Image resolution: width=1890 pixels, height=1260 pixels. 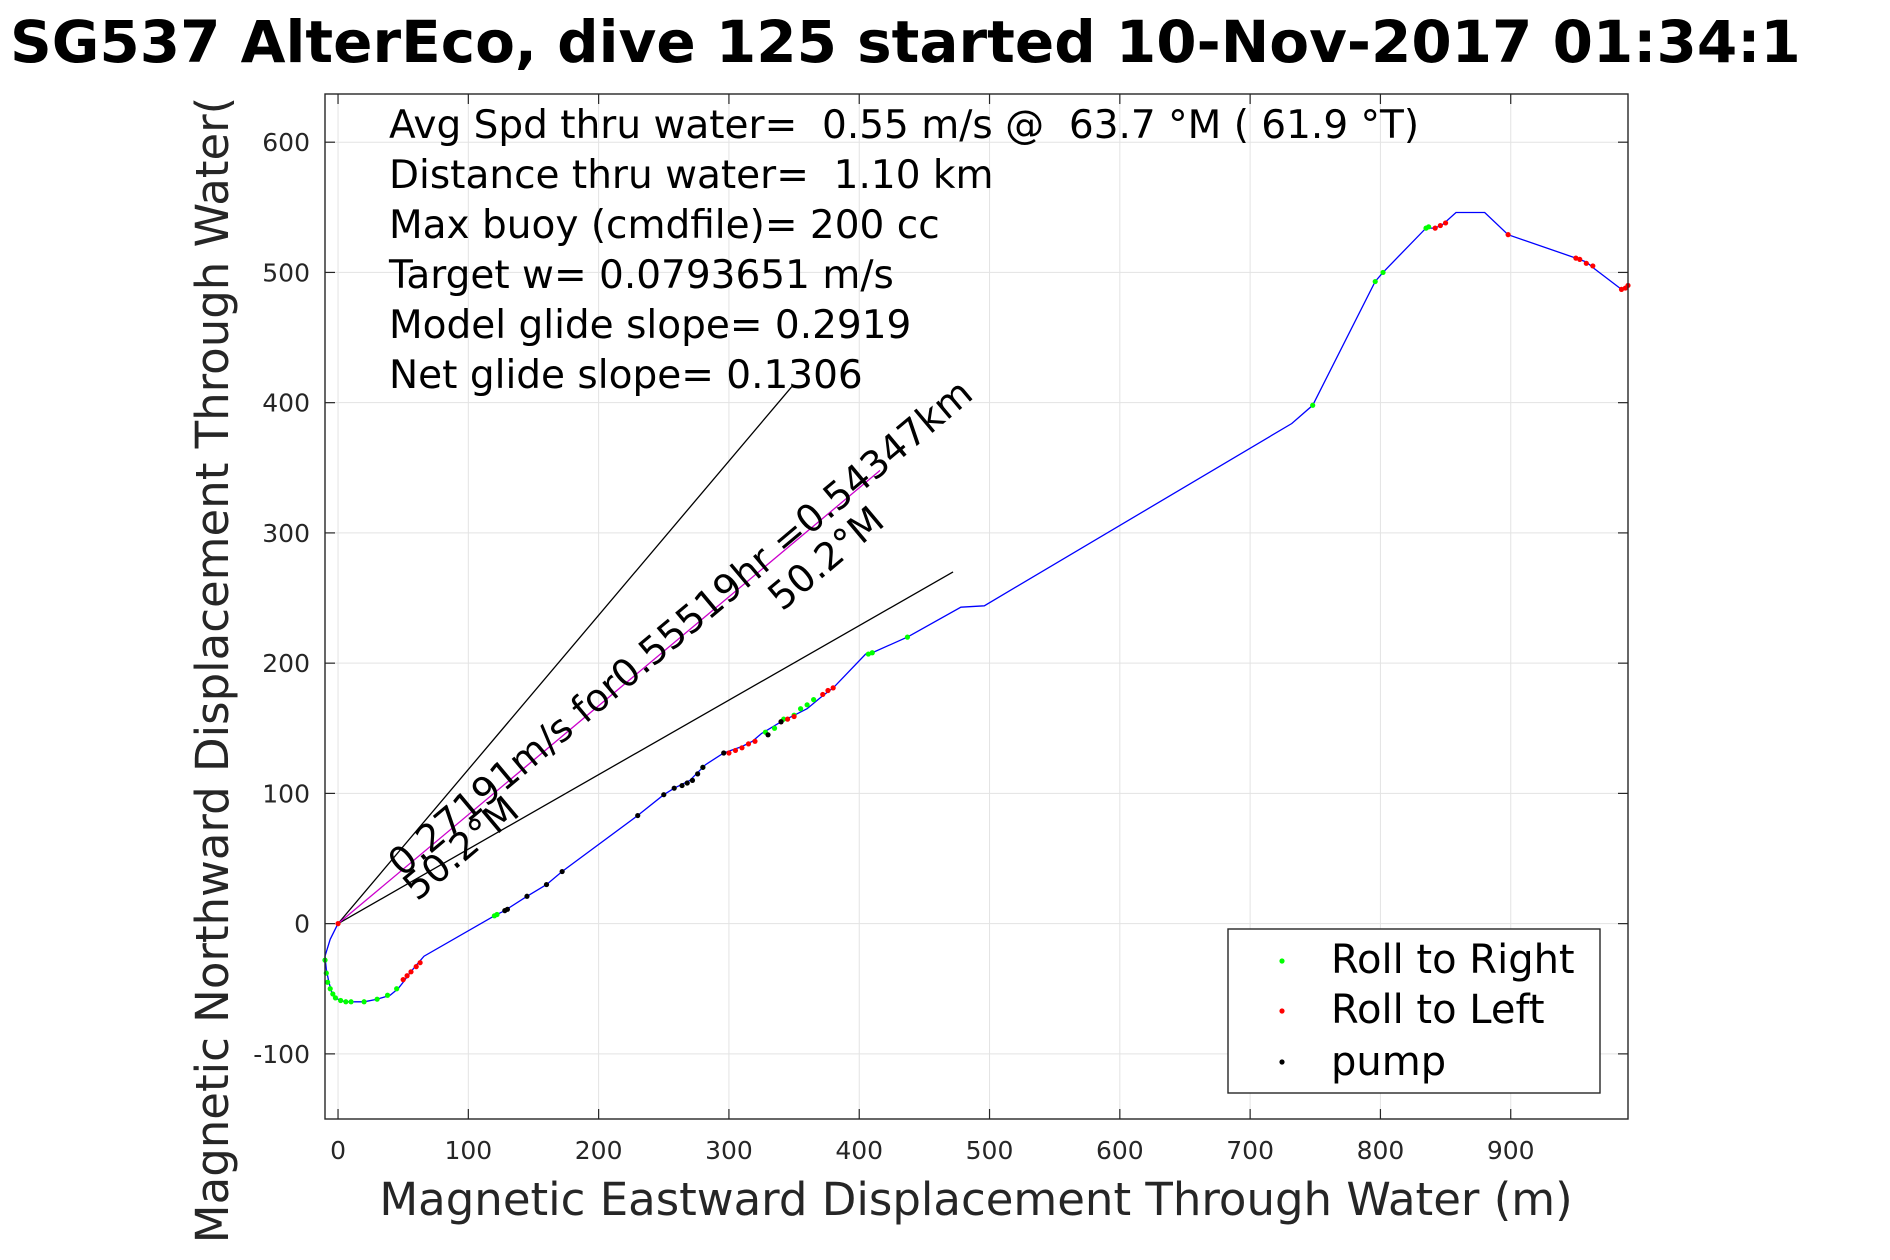 What do you see at coordinates (338, 1150) in the screenshot?
I see `x-tick-label: 0` at bounding box center [338, 1150].